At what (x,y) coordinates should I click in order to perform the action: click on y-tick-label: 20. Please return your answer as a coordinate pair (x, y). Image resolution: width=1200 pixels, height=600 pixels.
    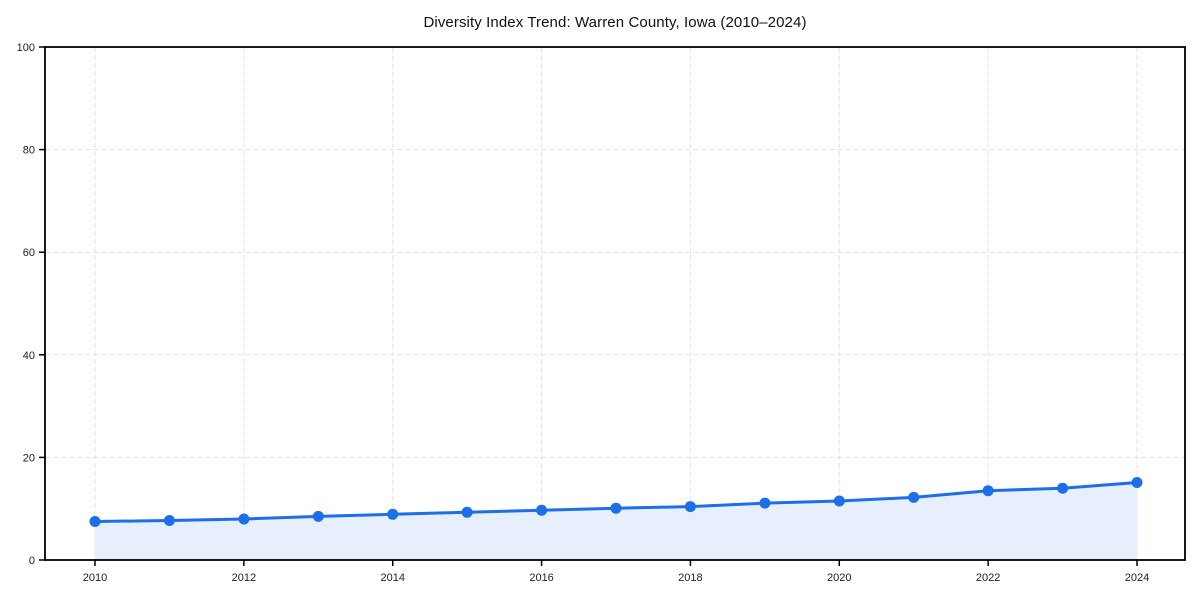
    Looking at the image, I should click on (29, 458).